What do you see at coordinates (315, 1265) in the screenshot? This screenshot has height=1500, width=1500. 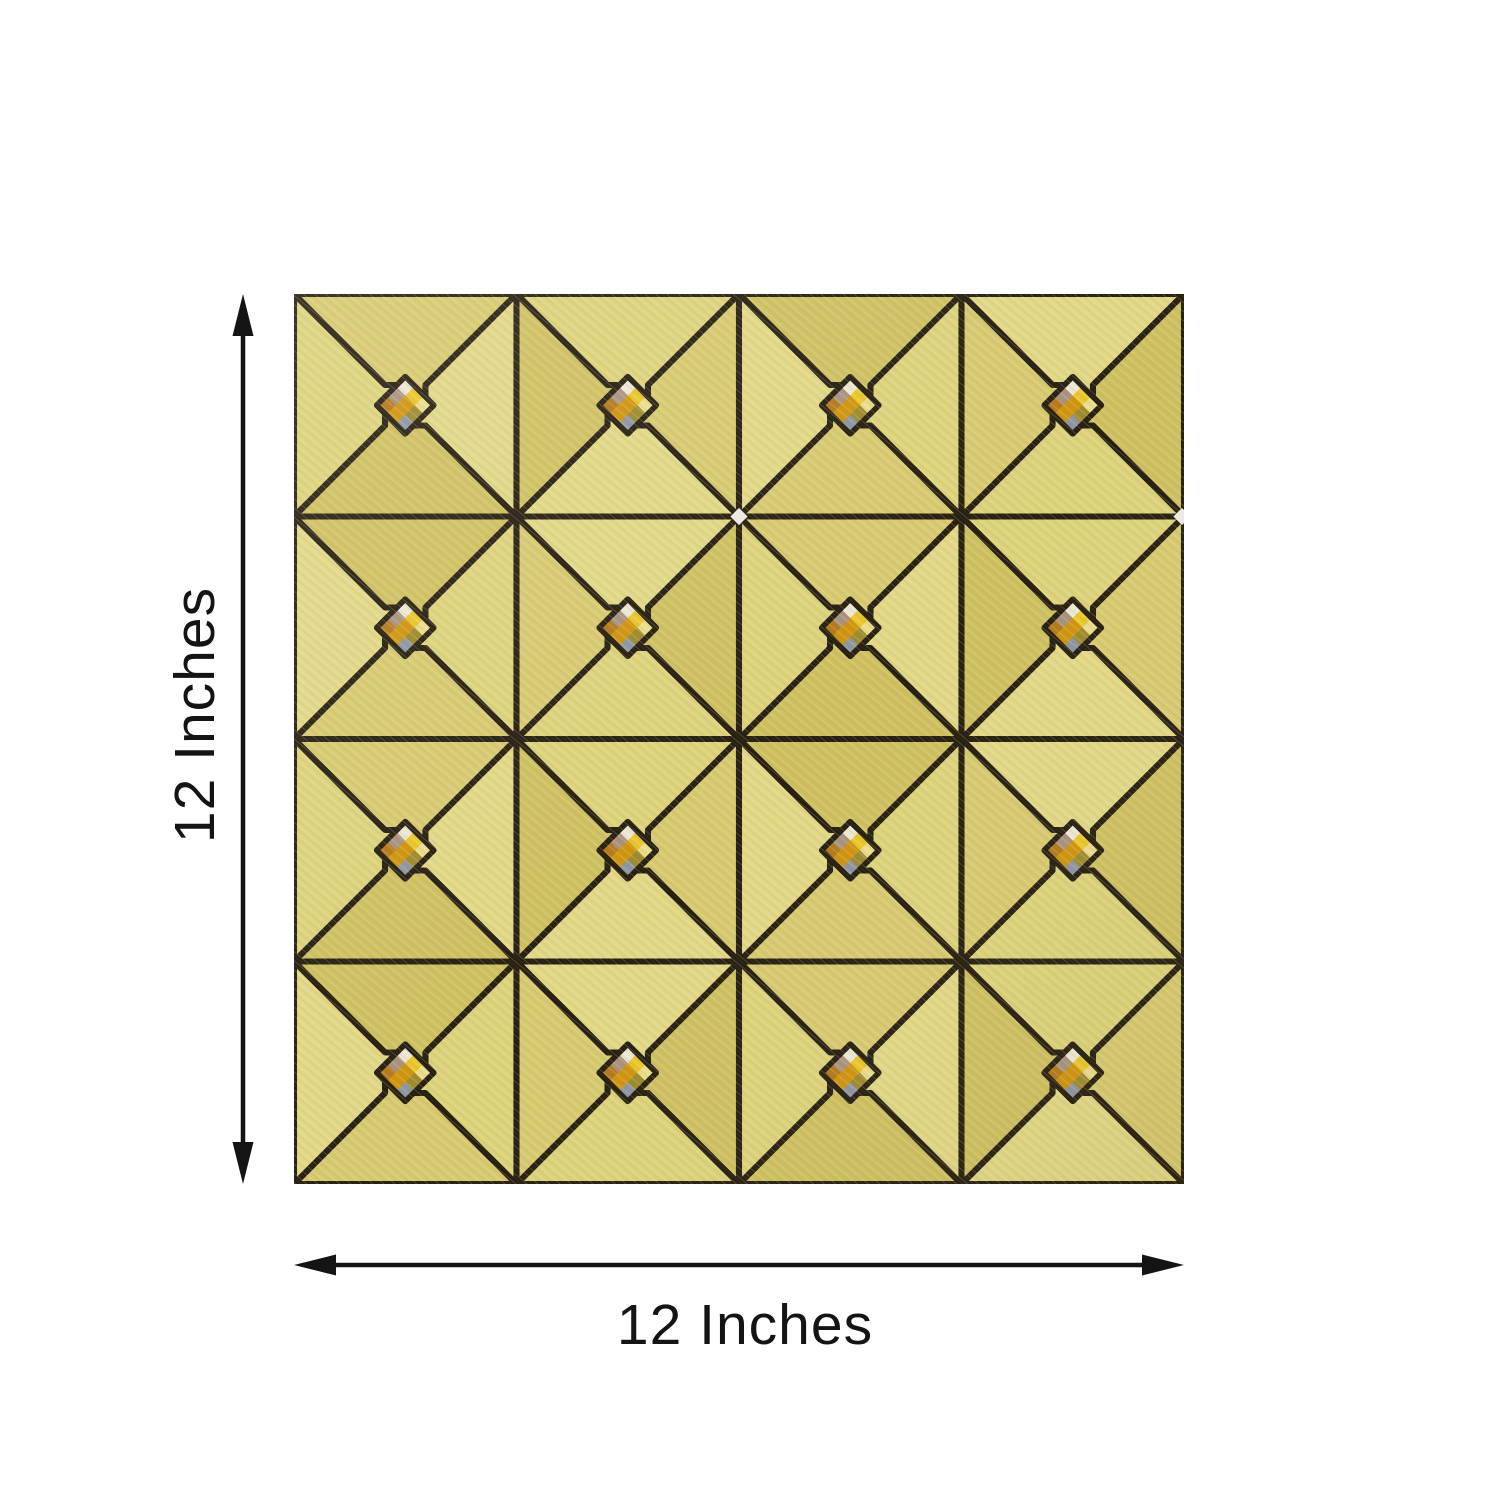 I see `arrowhead-left-icon` at bounding box center [315, 1265].